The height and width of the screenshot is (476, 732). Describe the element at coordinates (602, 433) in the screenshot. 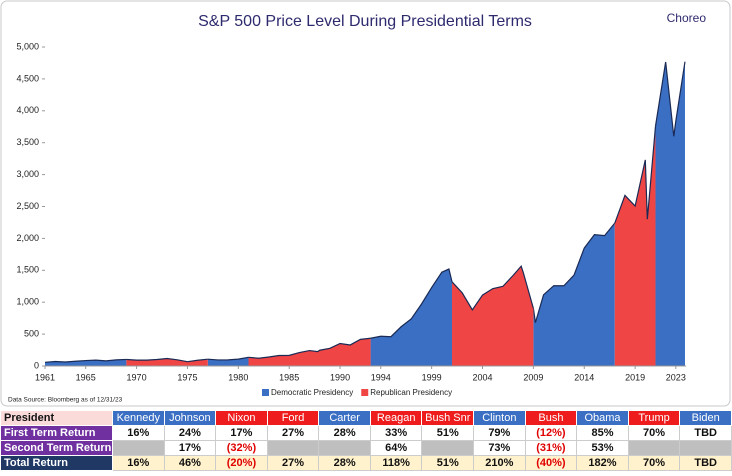

I see `return-cell: 85%` at that location.